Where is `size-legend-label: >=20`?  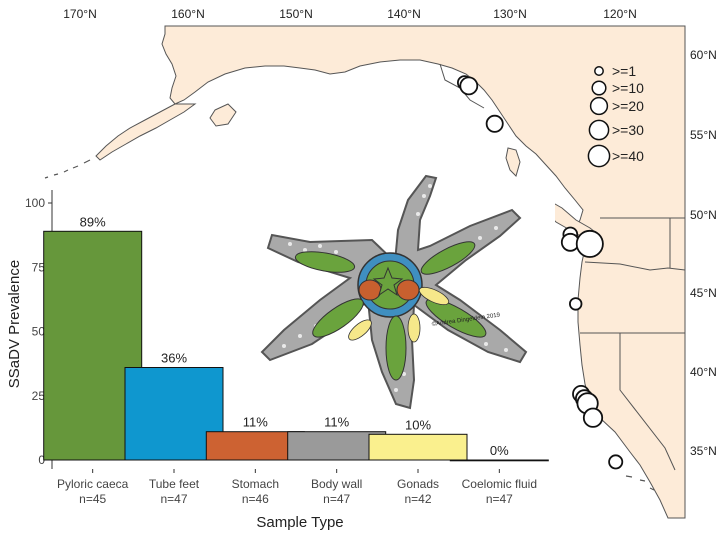
size-legend-label: >=20 is located at coordinates (628, 106).